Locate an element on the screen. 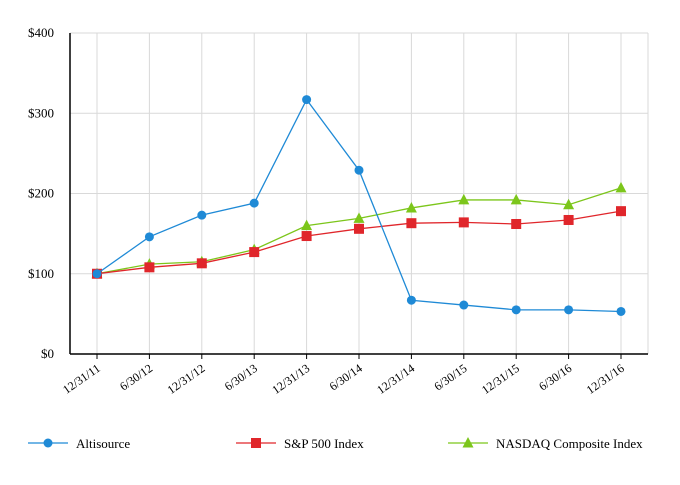  legend-label: NASDAQ Composite Index is located at coordinates (569, 443).